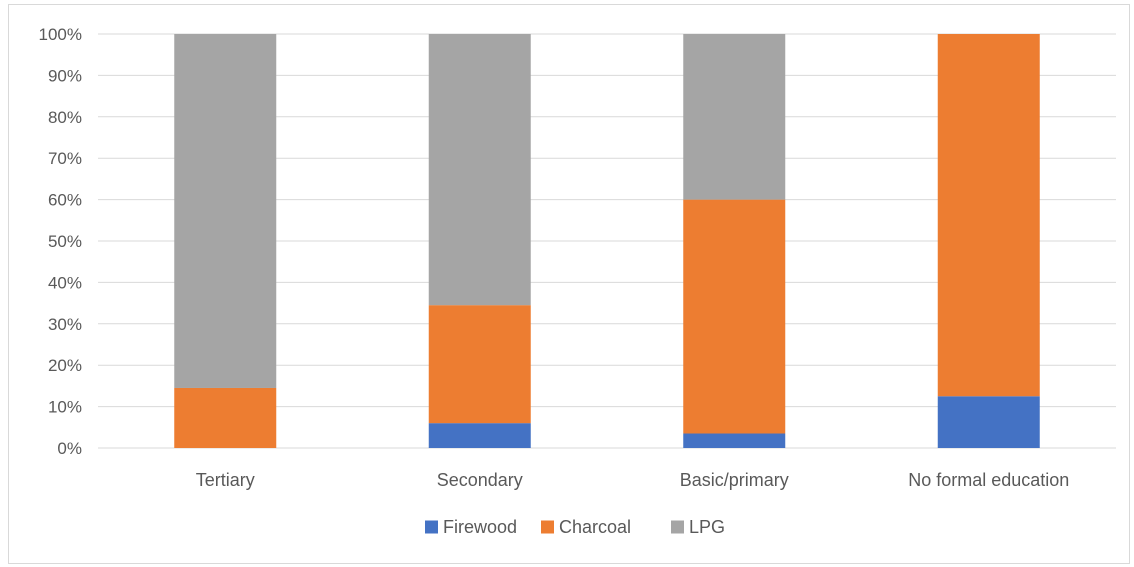 The width and height of the screenshot is (1134, 567). Describe the element at coordinates (988, 480) in the screenshot. I see `x-category-label: No formal education` at that location.